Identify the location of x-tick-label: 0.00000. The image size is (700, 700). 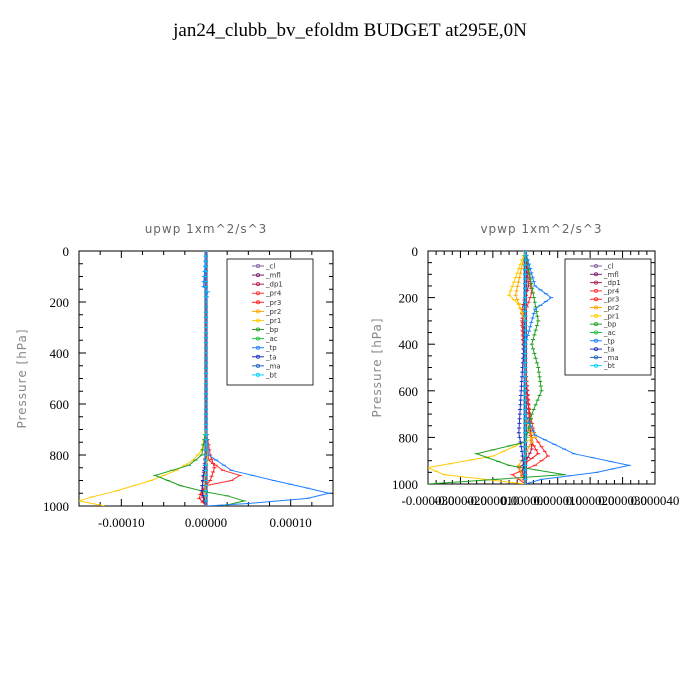
(206, 522).